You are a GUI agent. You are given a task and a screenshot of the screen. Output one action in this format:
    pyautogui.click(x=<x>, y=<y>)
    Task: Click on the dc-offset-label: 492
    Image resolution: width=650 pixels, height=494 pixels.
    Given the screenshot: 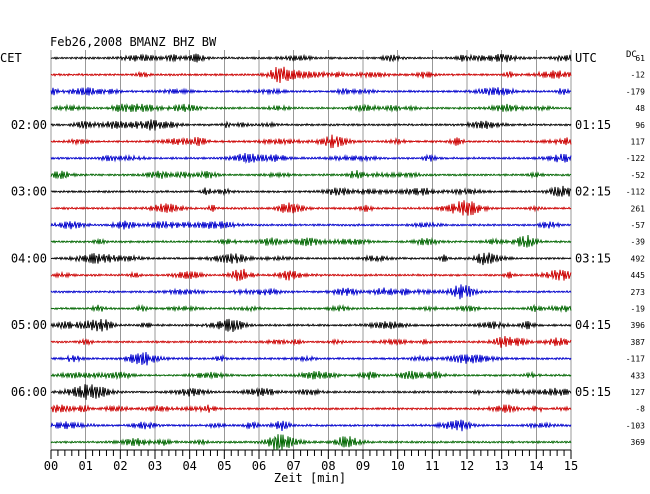 What is the action you would take?
    pyautogui.click(x=638, y=258)
    